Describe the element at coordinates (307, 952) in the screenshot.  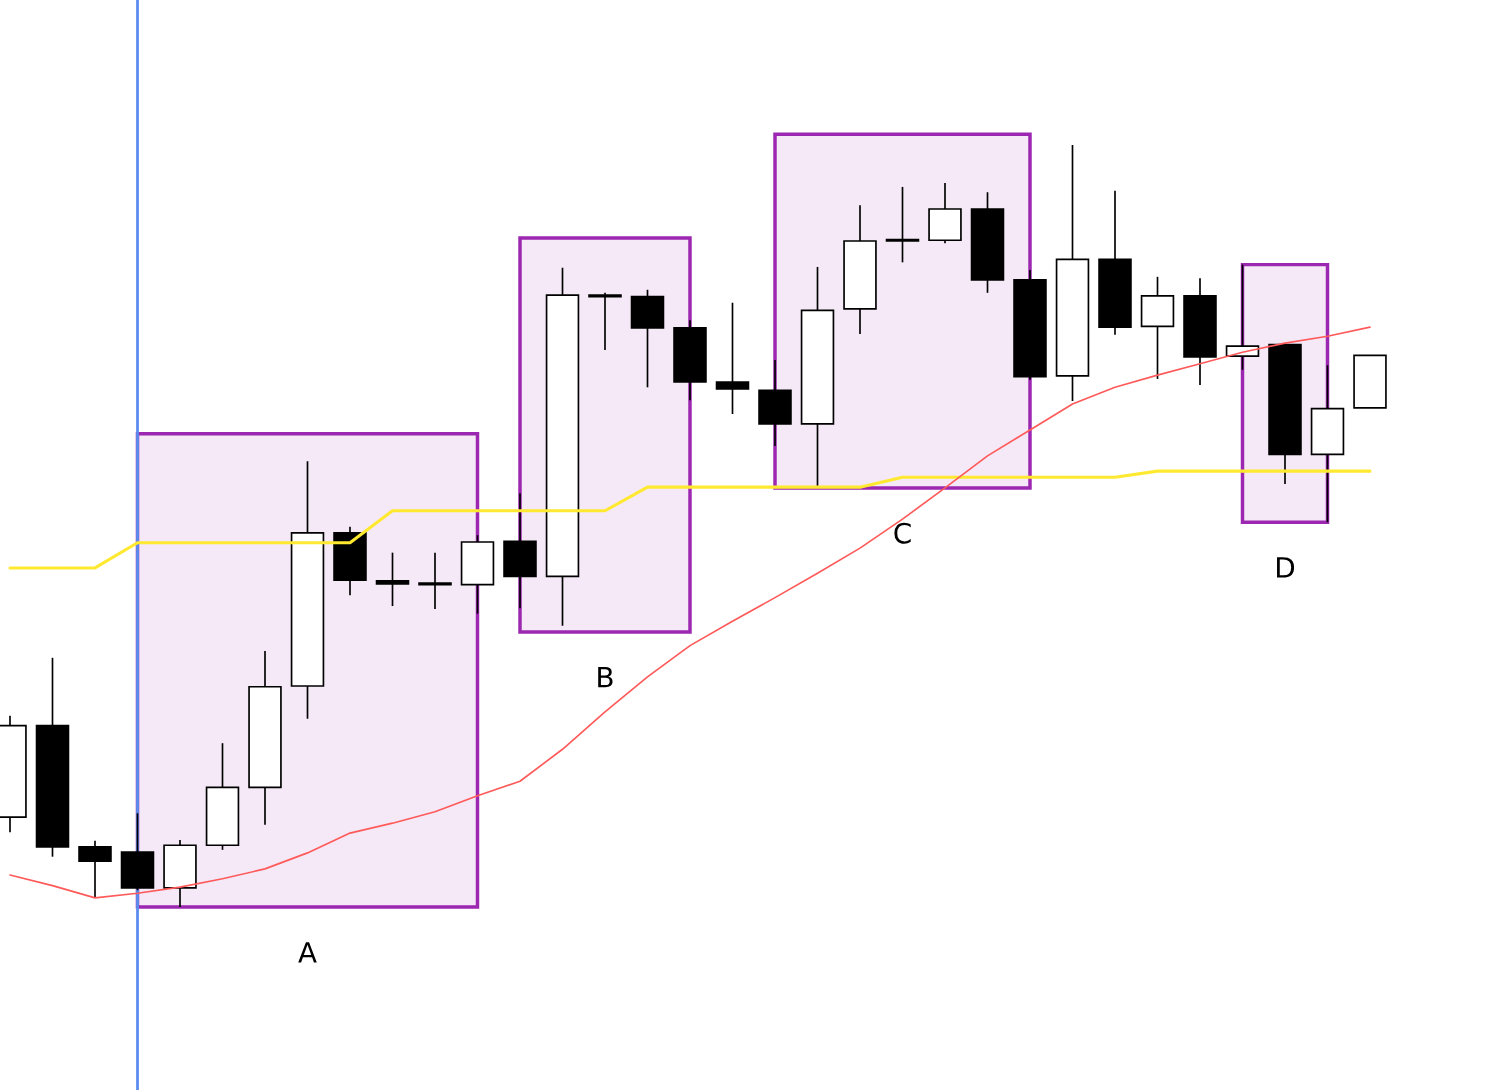
I see `text: A` at that location.